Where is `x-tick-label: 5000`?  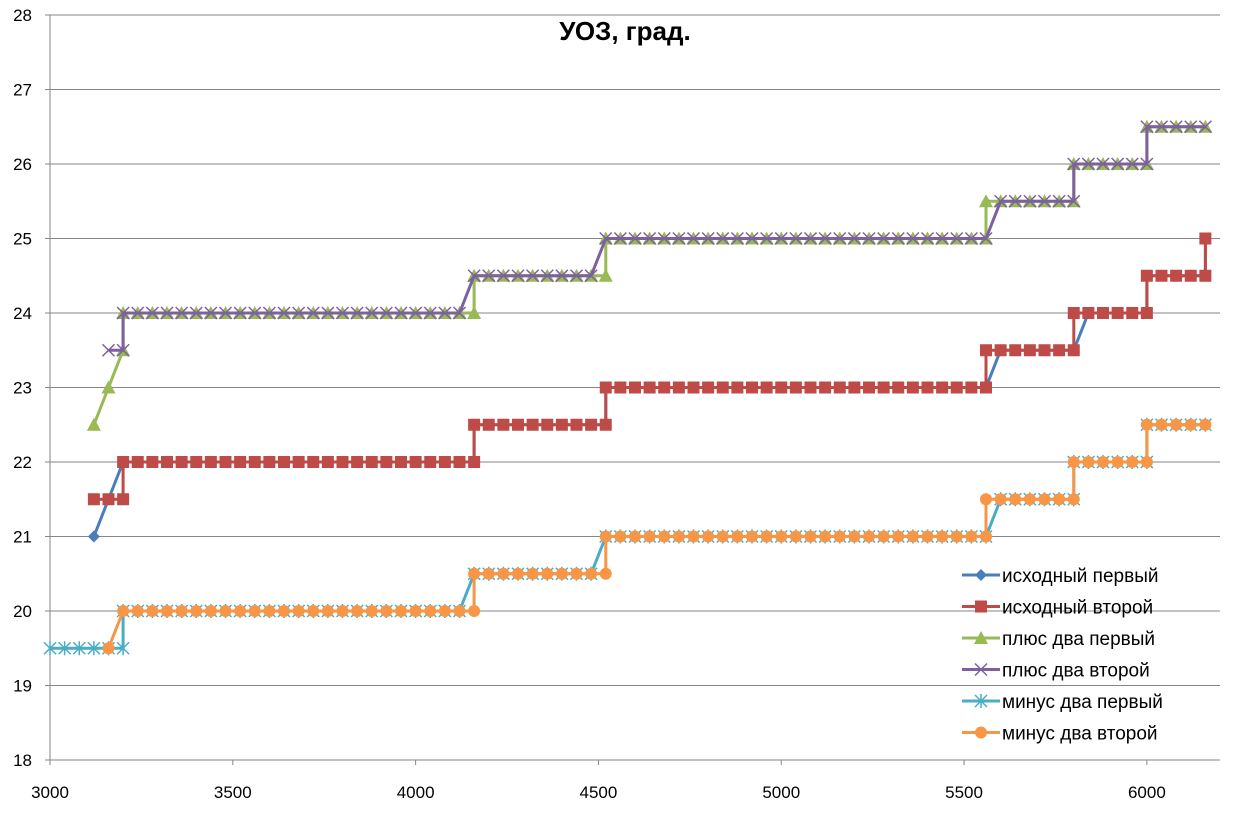 x-tick-label: 5000 is located at coordinates (781, 792).